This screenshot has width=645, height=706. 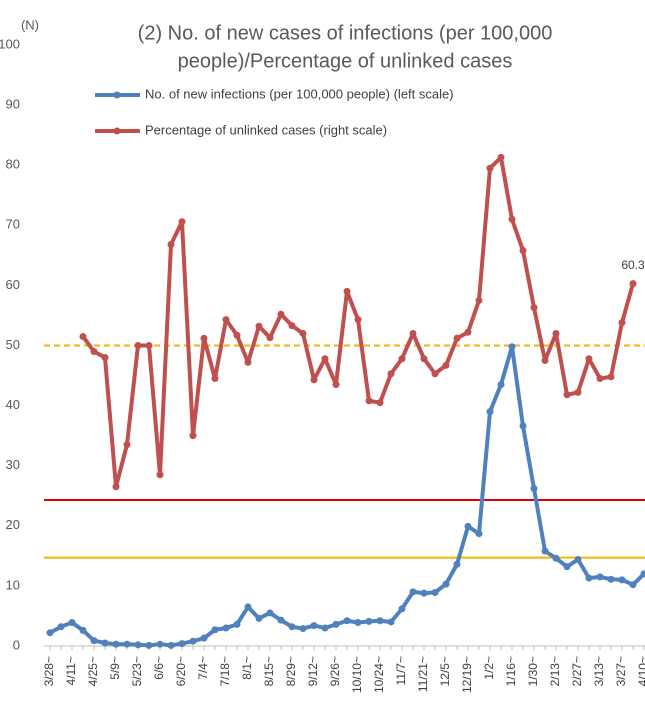 What do you see at coordinates (577, 671) in the screenshot?
I see `x-tick-label: 2/27~` at bounding box center [577, 671].